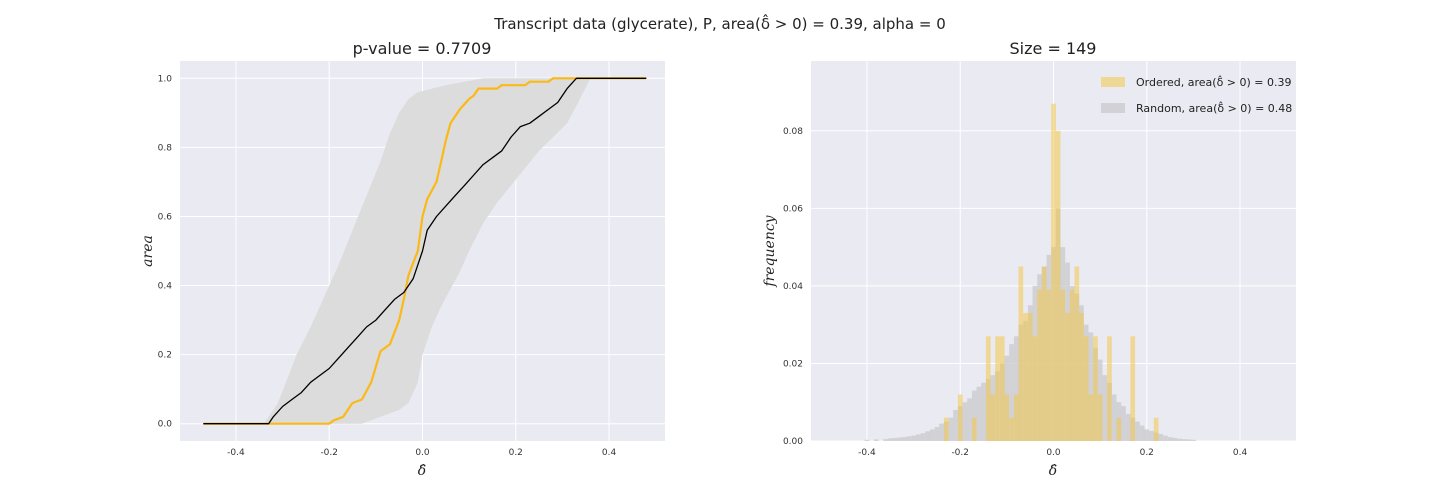 Image resolution: width=1440 pixels, height=504 pixels. I want to click on left-y-tick-label: 0.0, so click(165, 425).